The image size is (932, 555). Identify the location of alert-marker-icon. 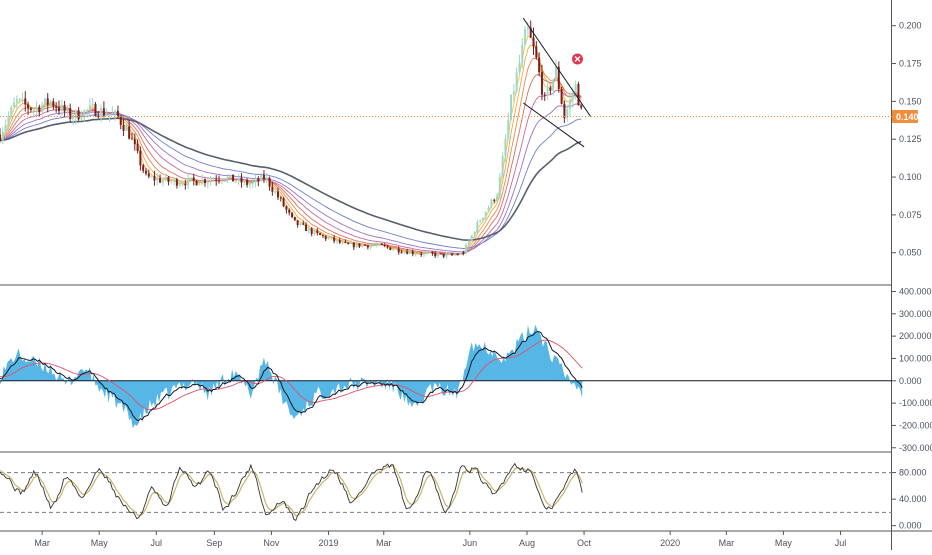
(578, 59).